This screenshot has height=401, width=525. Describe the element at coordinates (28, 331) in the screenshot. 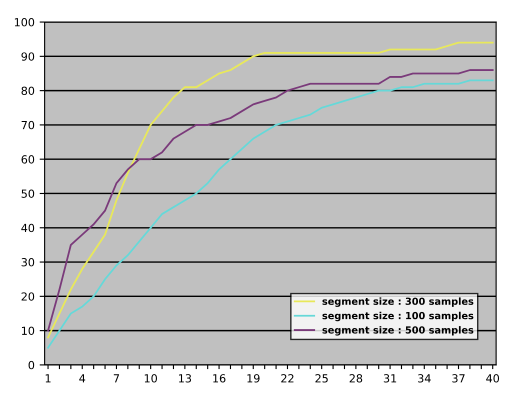

I see `y-tick-label: 10` at that location.